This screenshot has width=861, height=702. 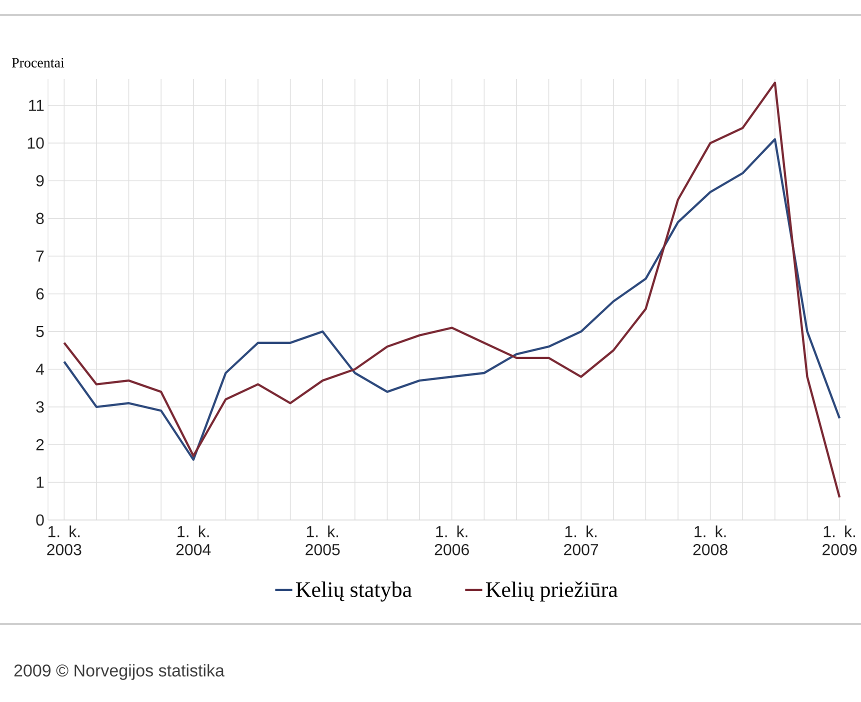 What do you see at coordinates (40, 180) in the screenshot?
I see `y-tick-label: 9` at bounding box center [40, 180].